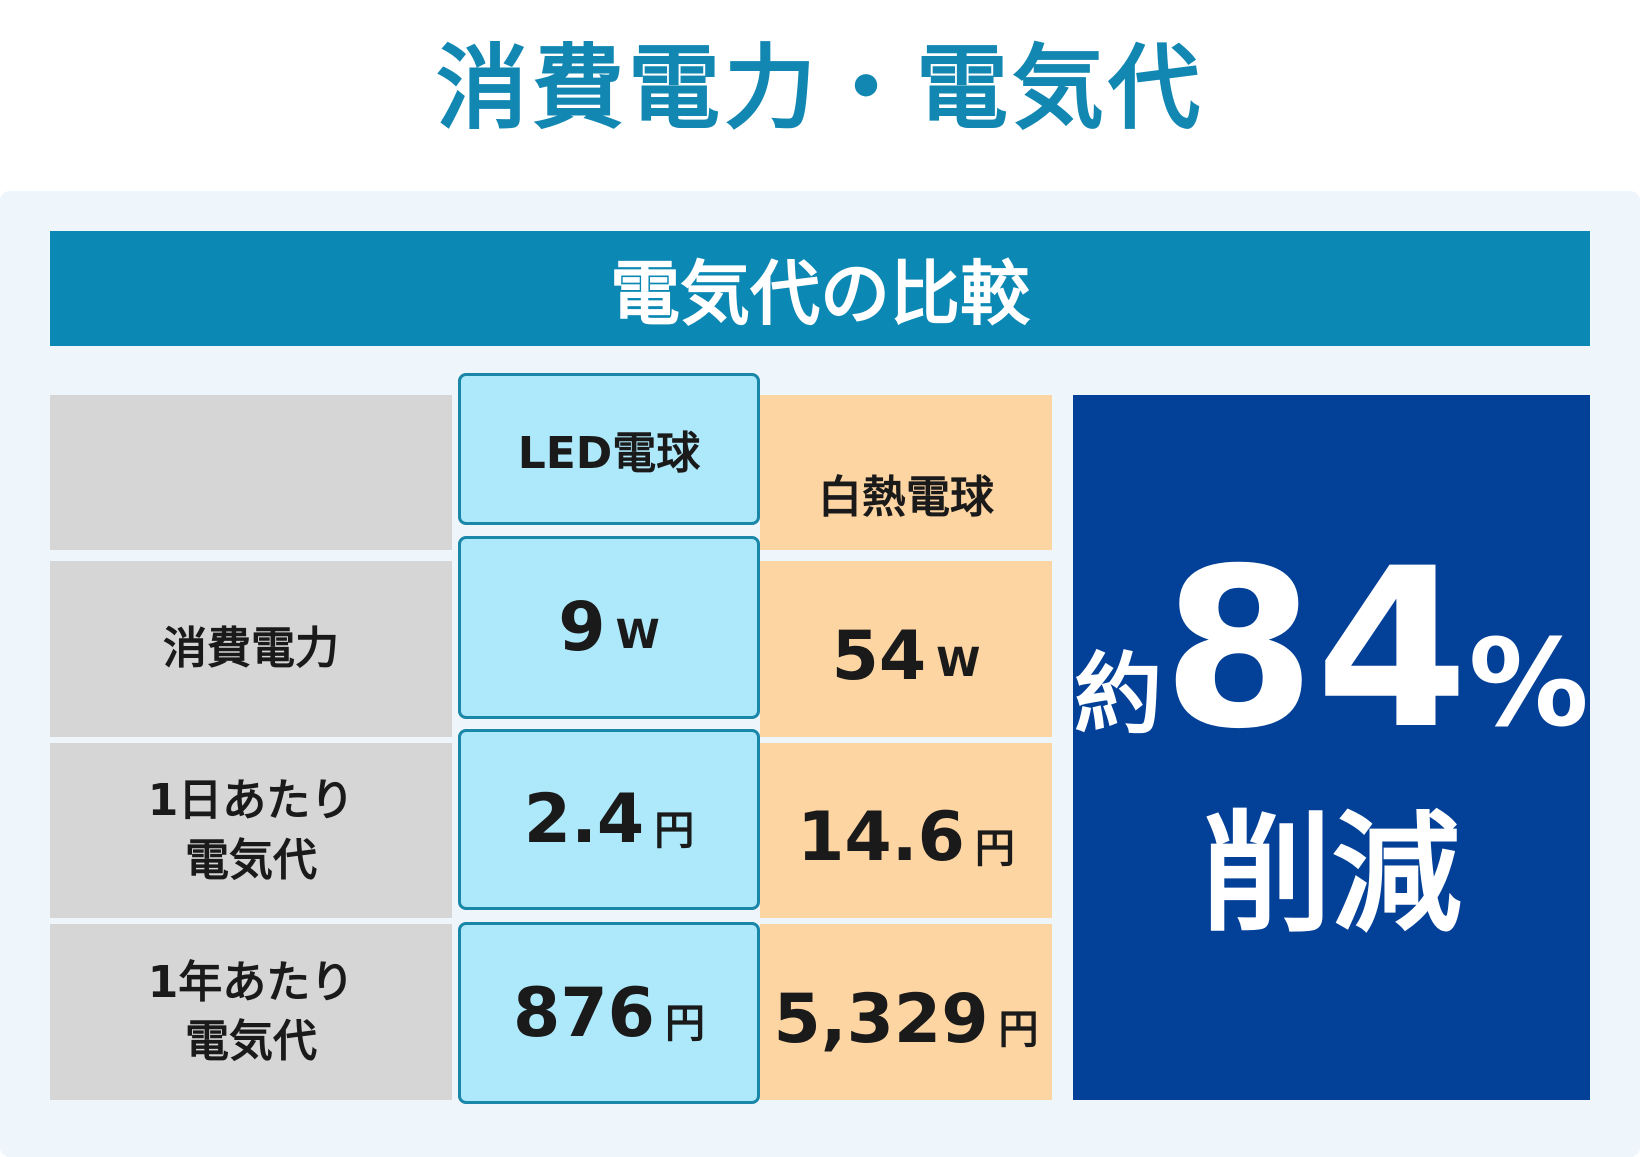 The height and width of the screenshot is (1157, 1640). What do you see at coordinates (906, 472) in the screenshot?
I see `column-header: 白熱電球` at bounding box center [906, 472].